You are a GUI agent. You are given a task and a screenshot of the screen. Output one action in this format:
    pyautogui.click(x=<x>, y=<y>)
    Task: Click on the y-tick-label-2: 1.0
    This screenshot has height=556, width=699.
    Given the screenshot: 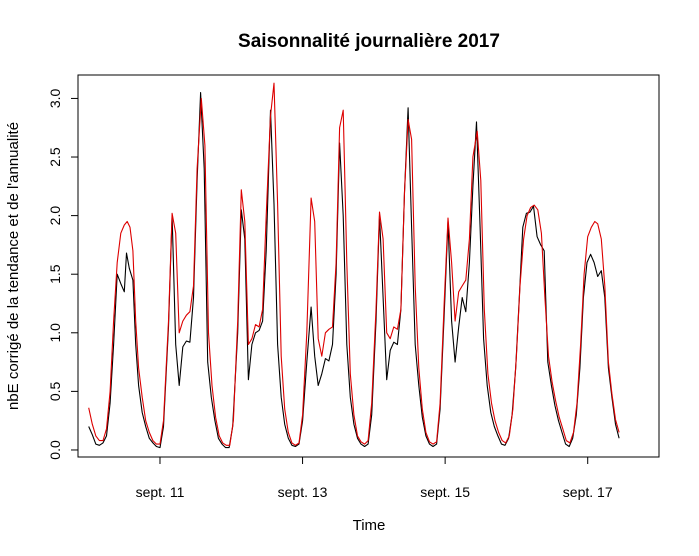 What is the action you would take?
    pyautogui.click(x=55, y=333)
    